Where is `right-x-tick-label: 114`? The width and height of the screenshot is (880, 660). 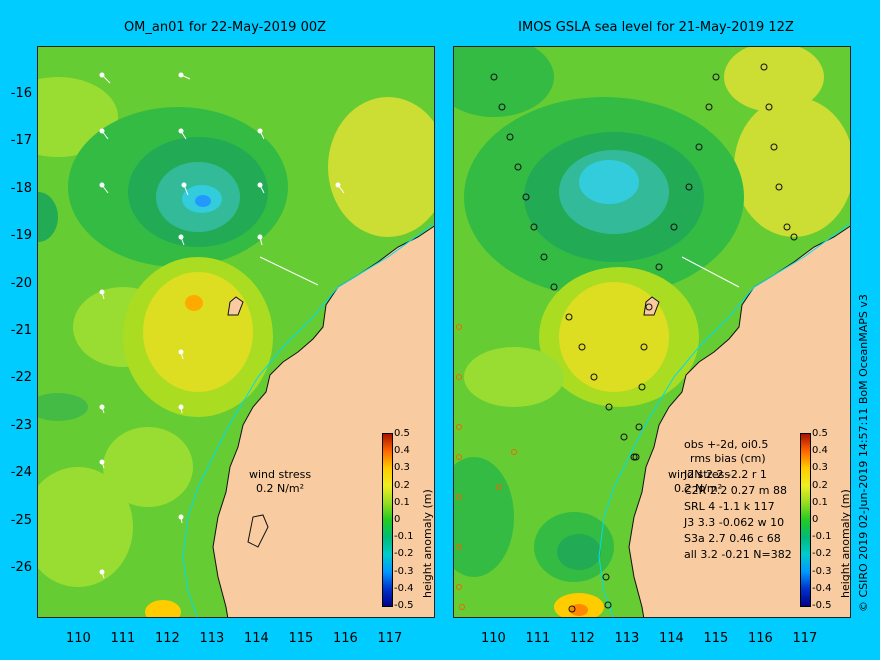
right-x-tick-label: 114 is located at coordinates (671, 638).